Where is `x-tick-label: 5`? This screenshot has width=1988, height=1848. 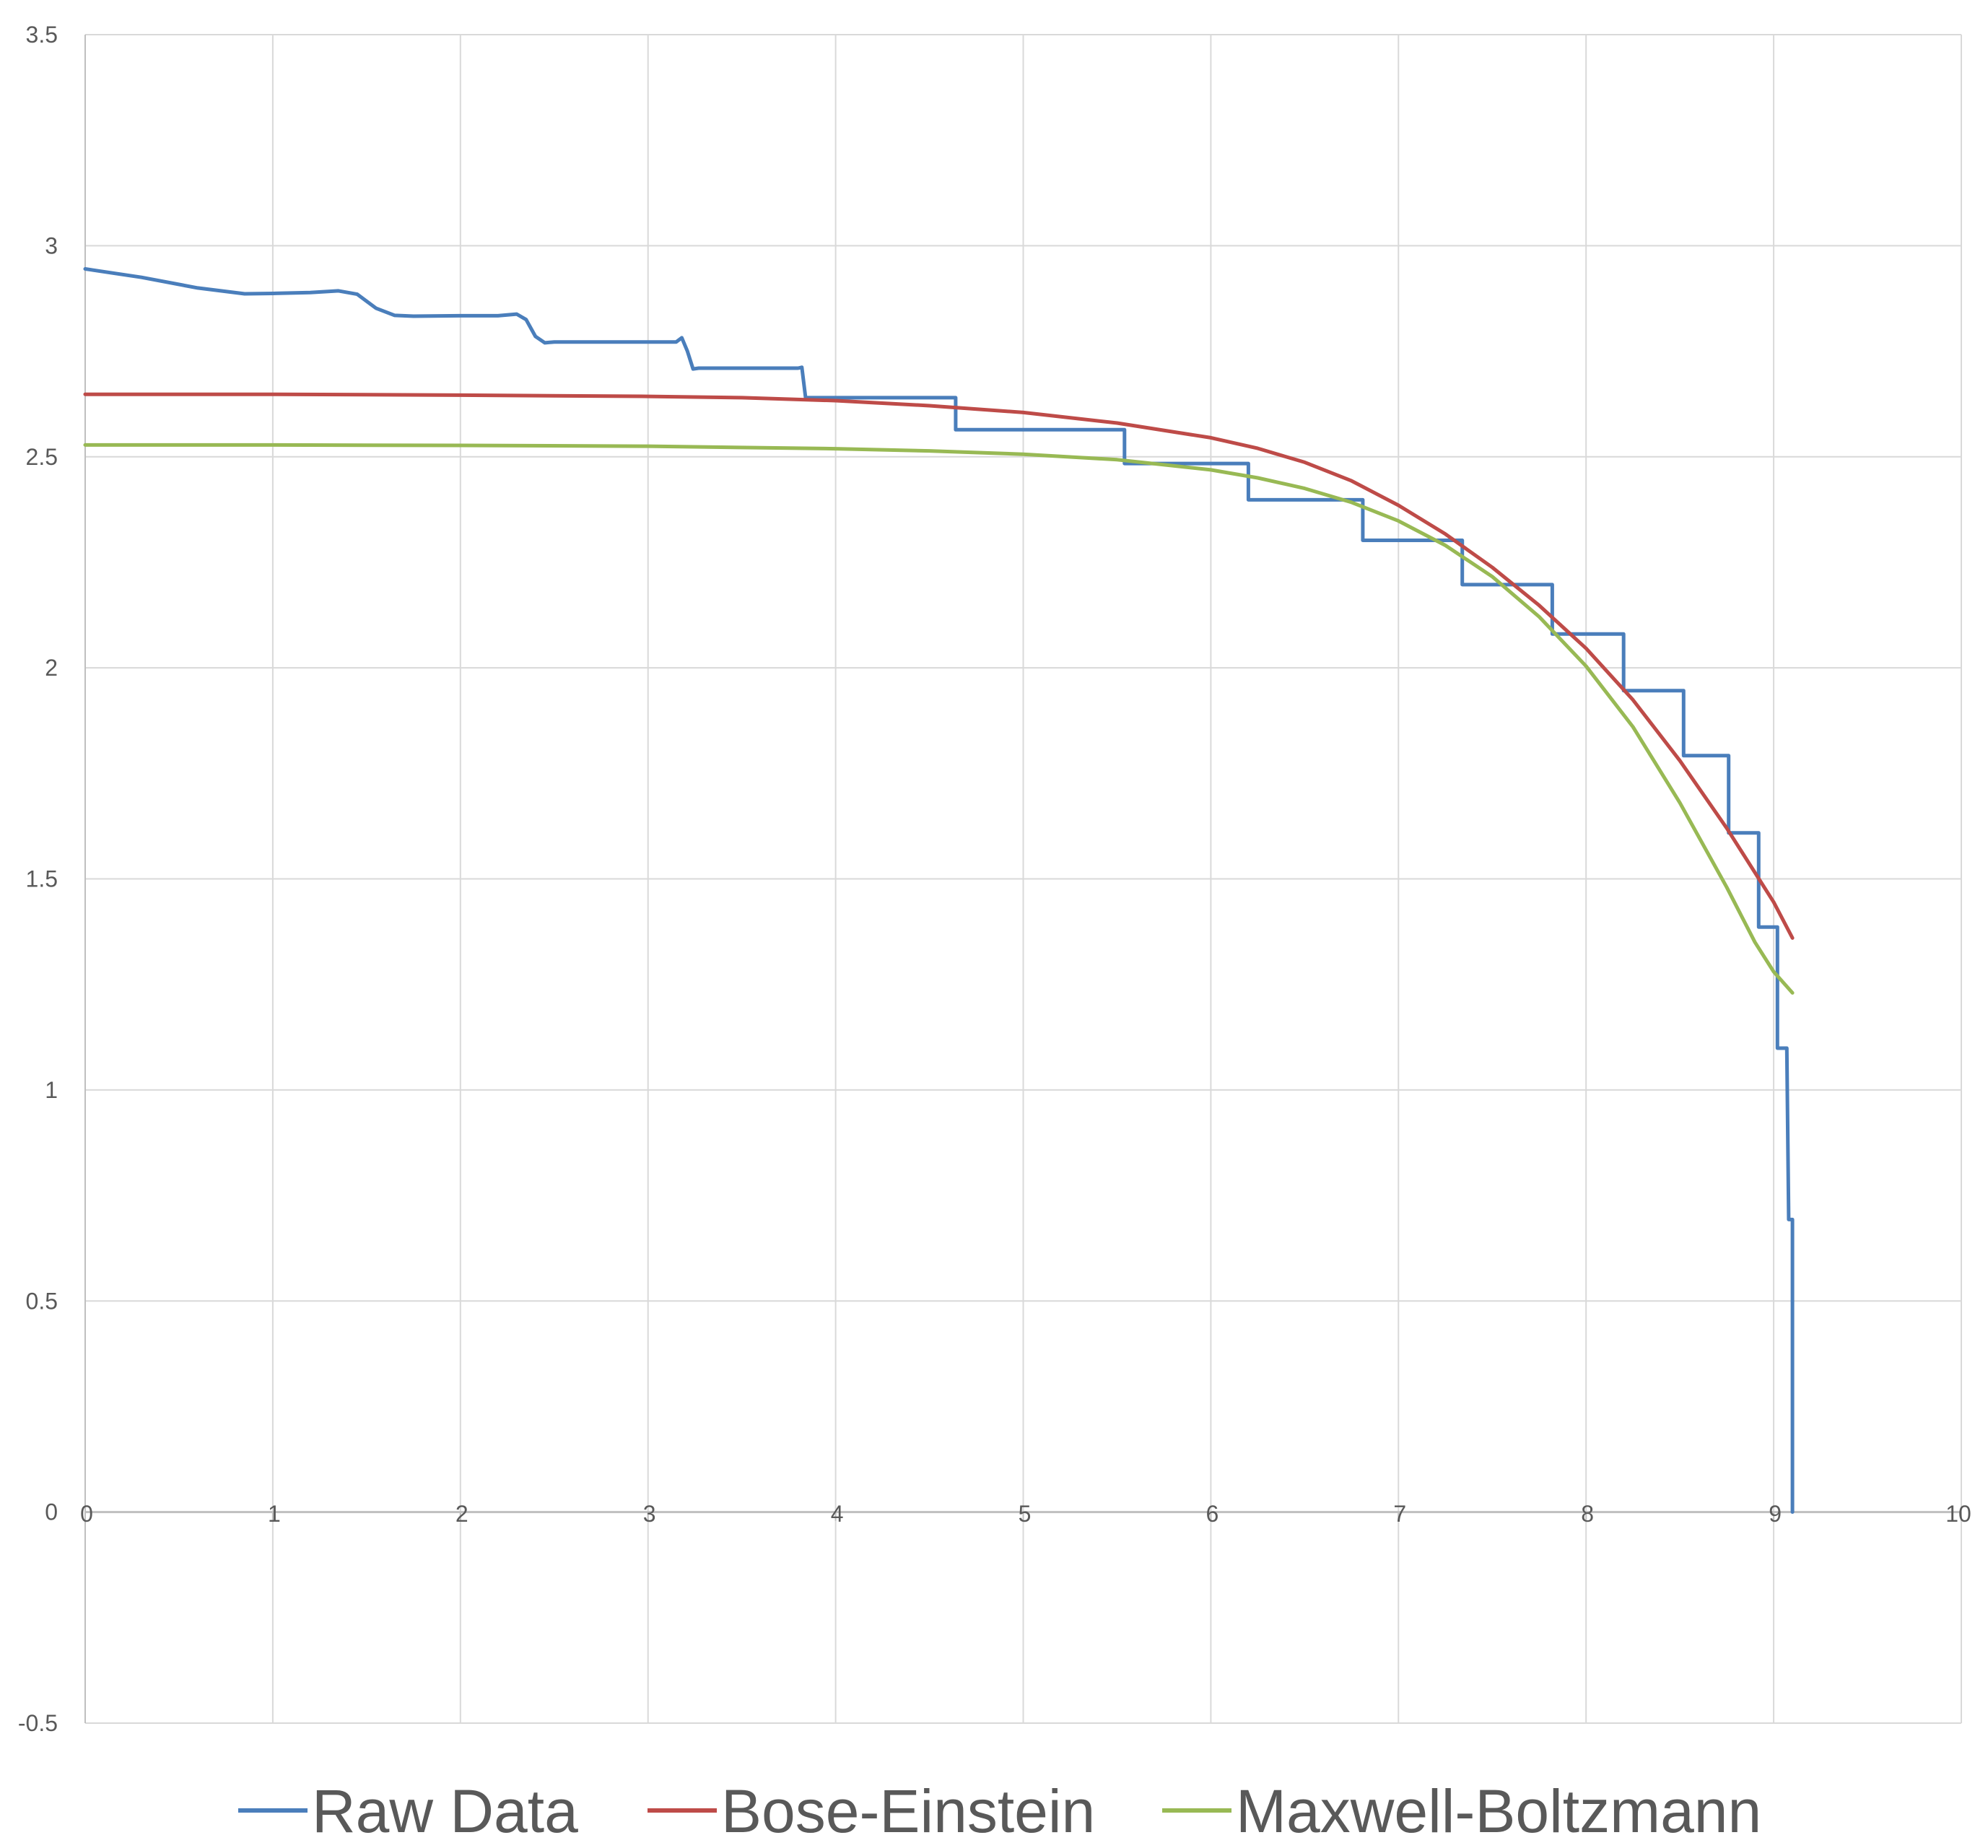
x-tick-label: 5 is located at coordinates (1026, 1514).